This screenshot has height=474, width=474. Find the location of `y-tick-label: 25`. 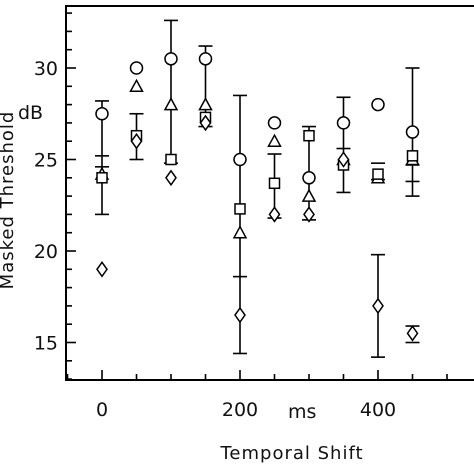

y-tick-label: 25 is located at coordinates (46, 161).